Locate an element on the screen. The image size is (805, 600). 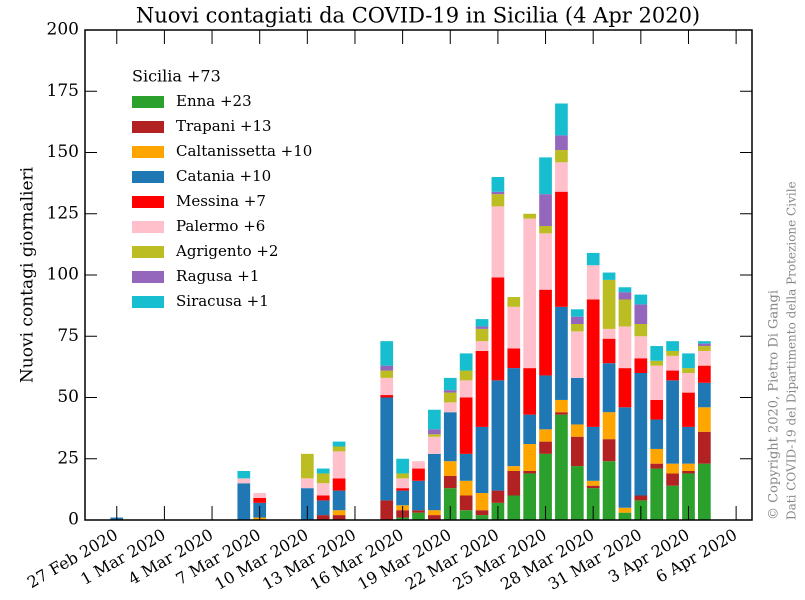
legend-label: Palermo +6 is located at coordinates (220, 226).